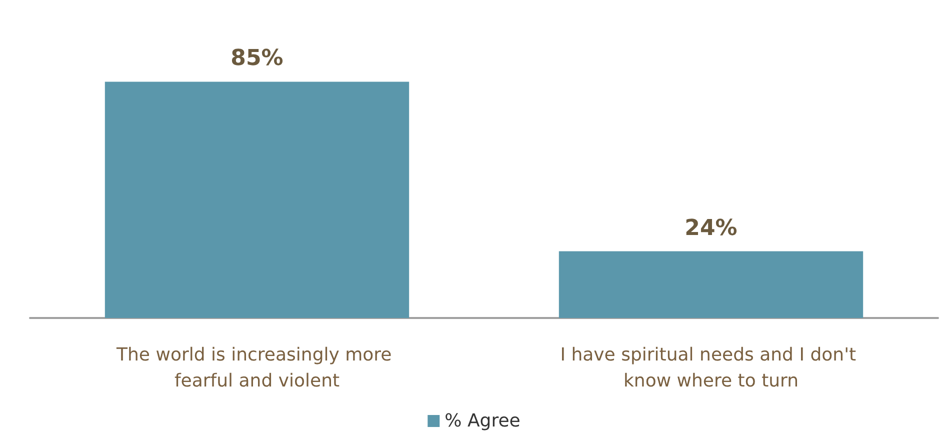 The height and width of the screenshot is (435, 948). Describe the element at coordinates (482, 421) in the screenshot. I see `legend-label: % Agree` at that location.